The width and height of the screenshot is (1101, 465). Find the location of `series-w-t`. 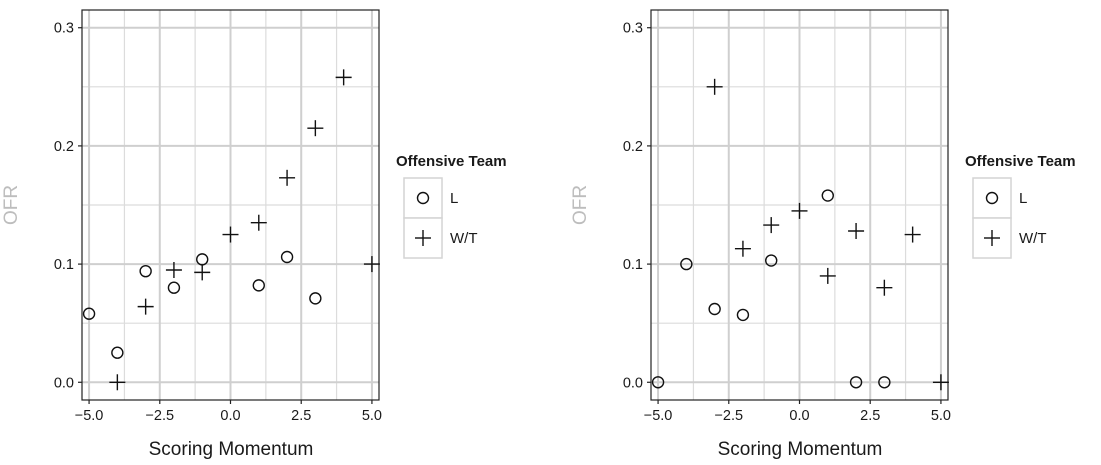

series-w-t is located at coordinates (827, 234).